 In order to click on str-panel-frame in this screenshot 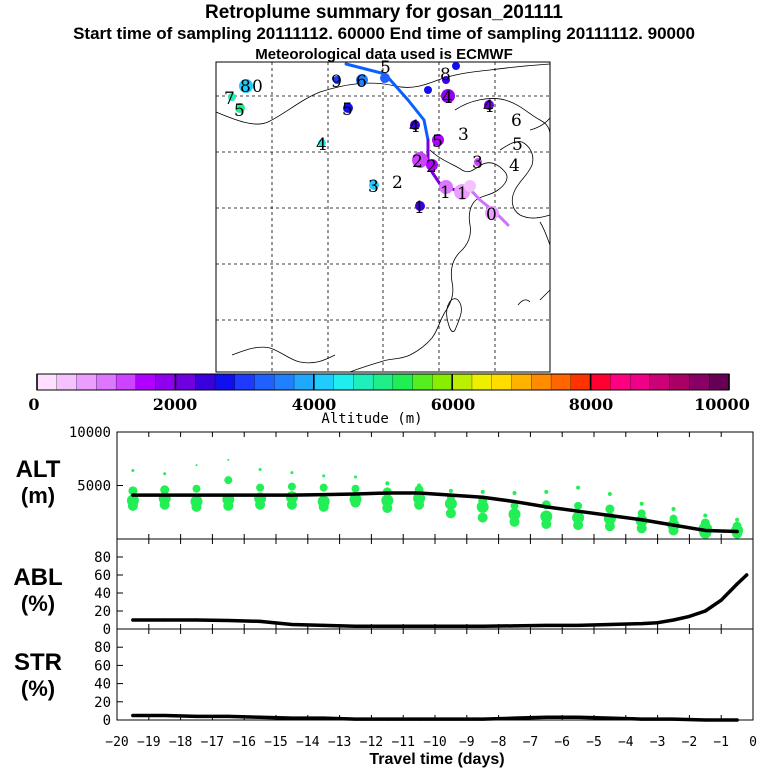, I will do `click(435, 674)`.